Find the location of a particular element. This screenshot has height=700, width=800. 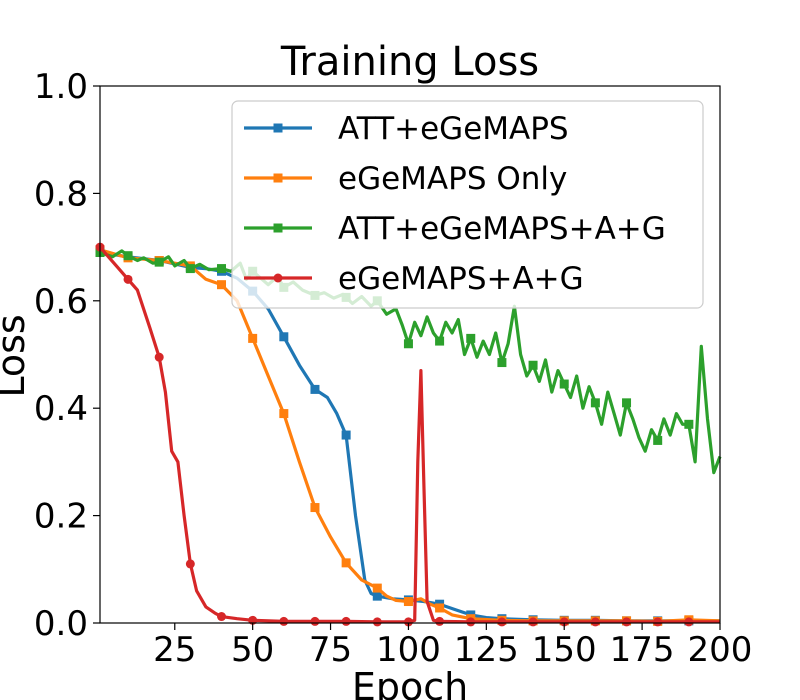

y-tick-label: 1.0 is located at coordinates (61, 87).